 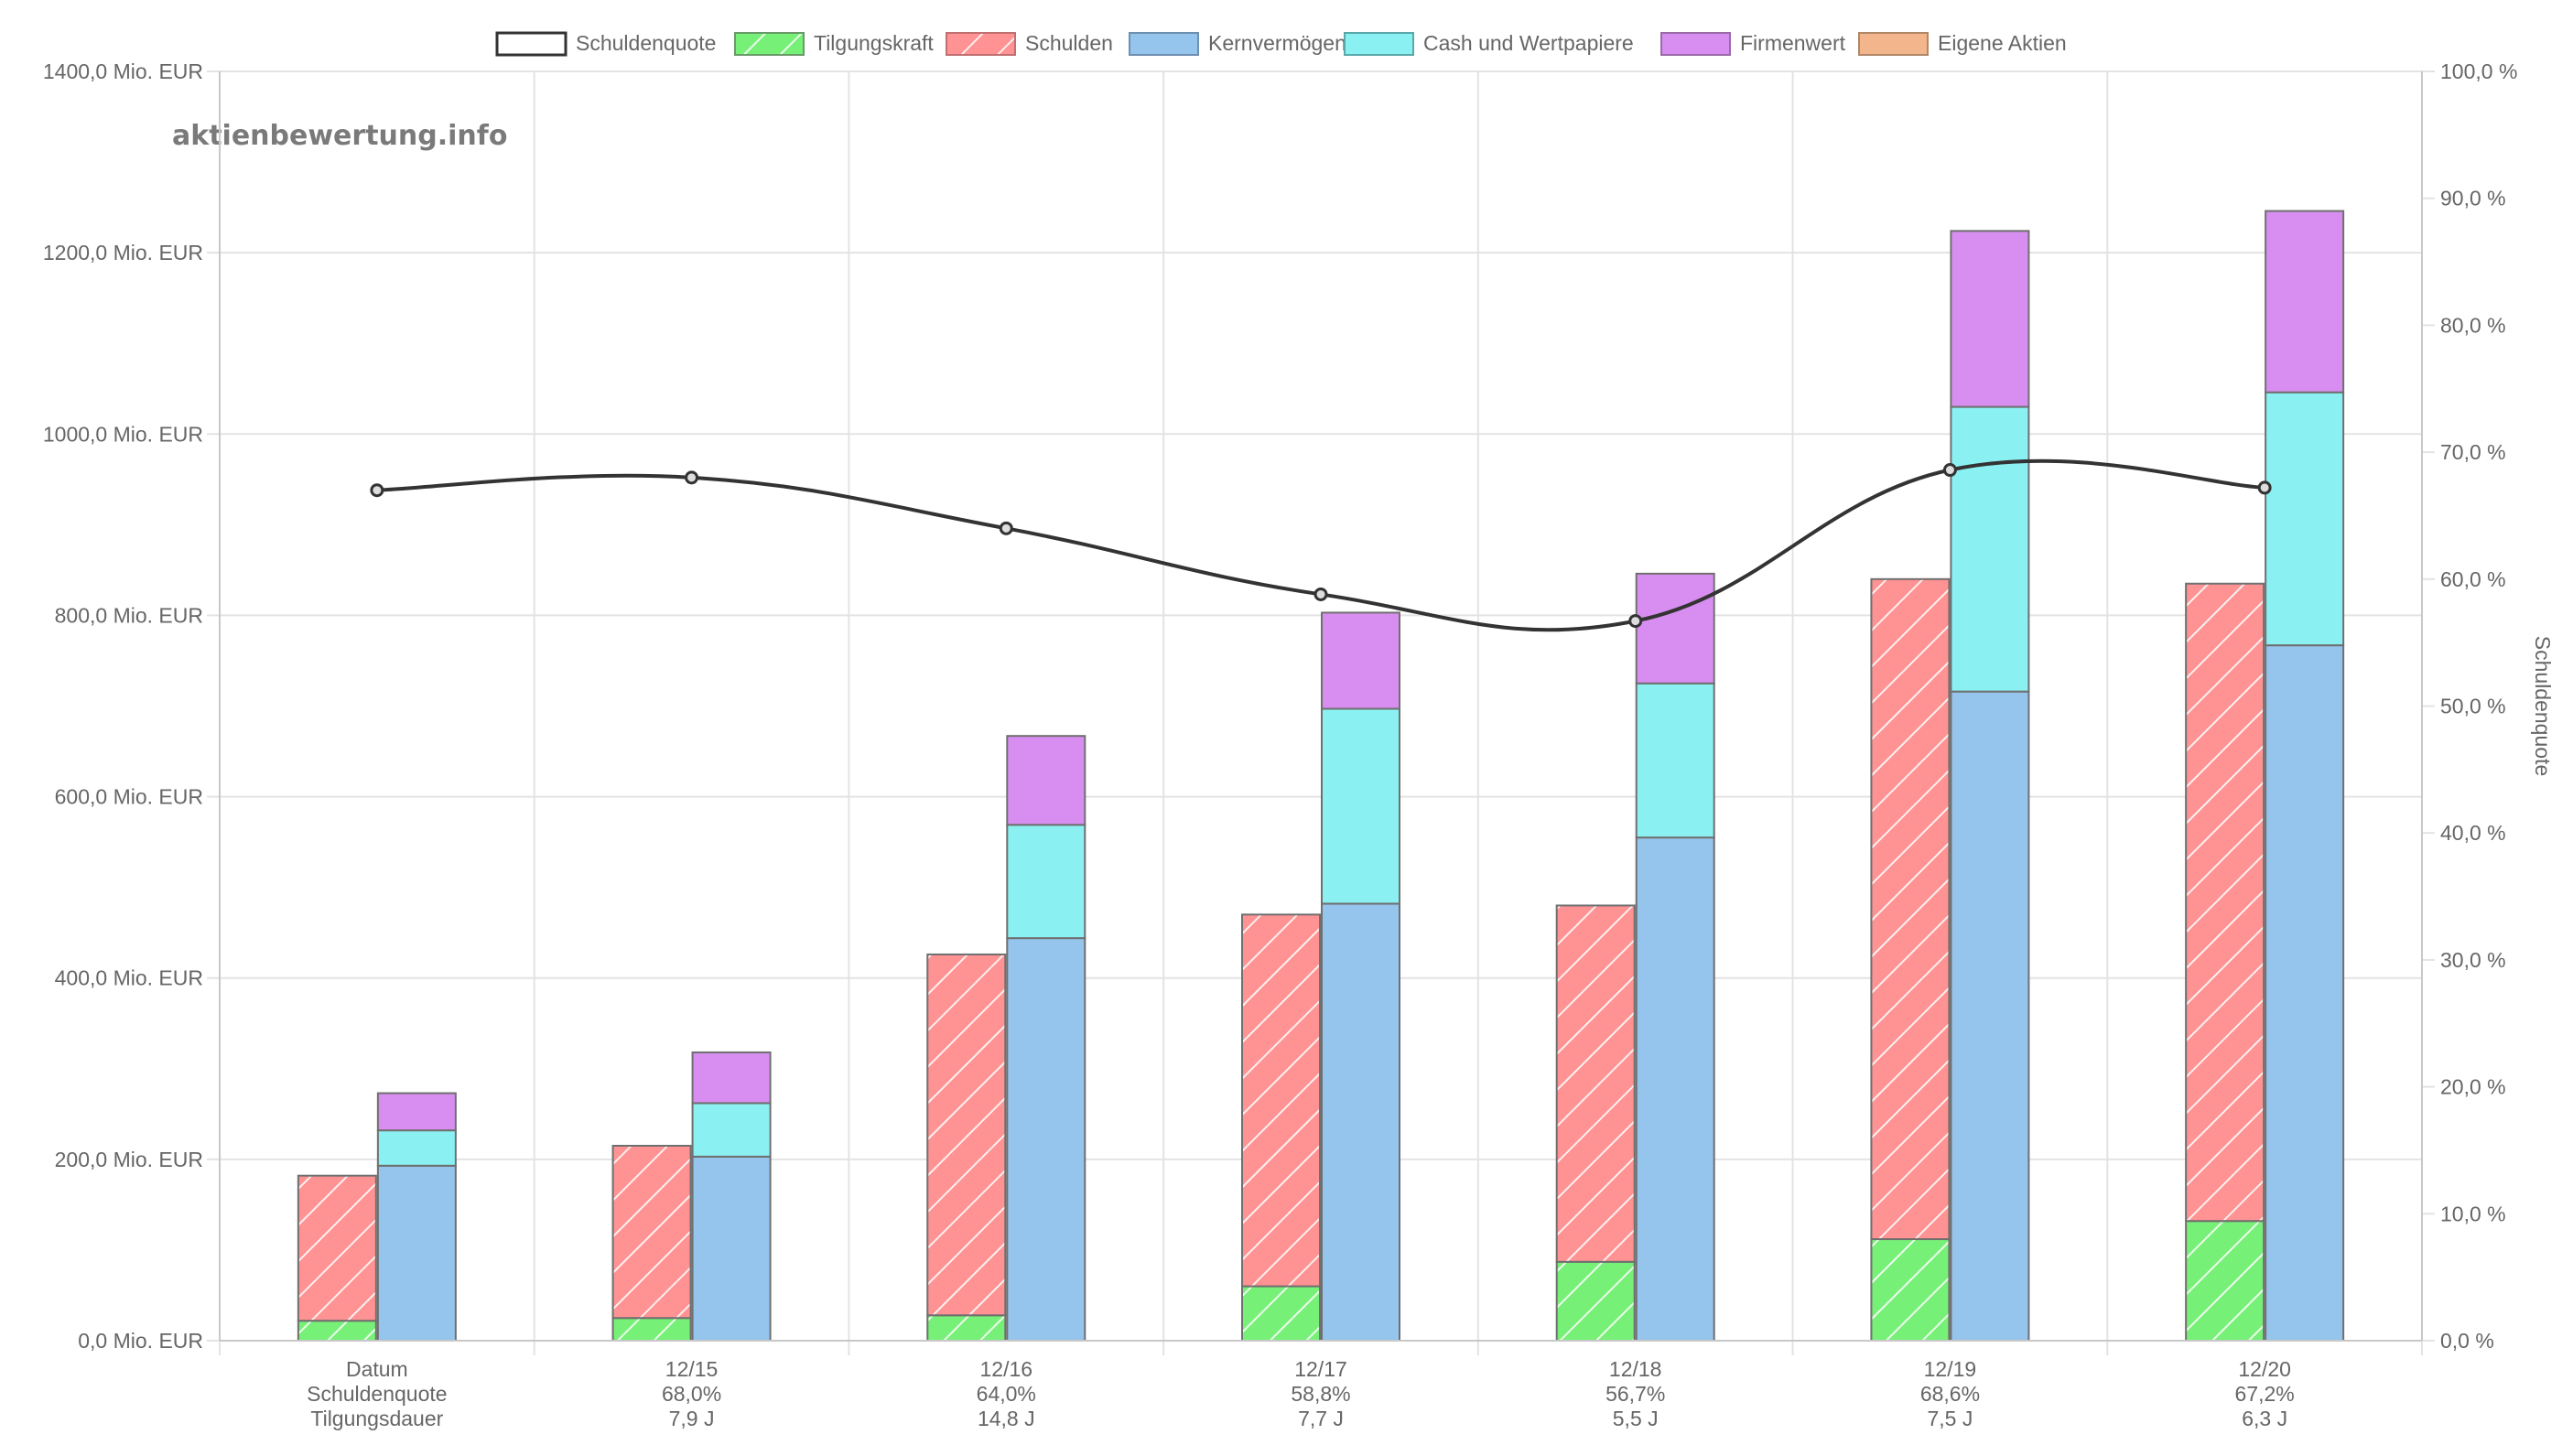 What do you see at coordinates (129, 978) in the screenshot?
I see `y-left-tick-label: 400,0 Mio. EUR` at bounding box center [129, 978].